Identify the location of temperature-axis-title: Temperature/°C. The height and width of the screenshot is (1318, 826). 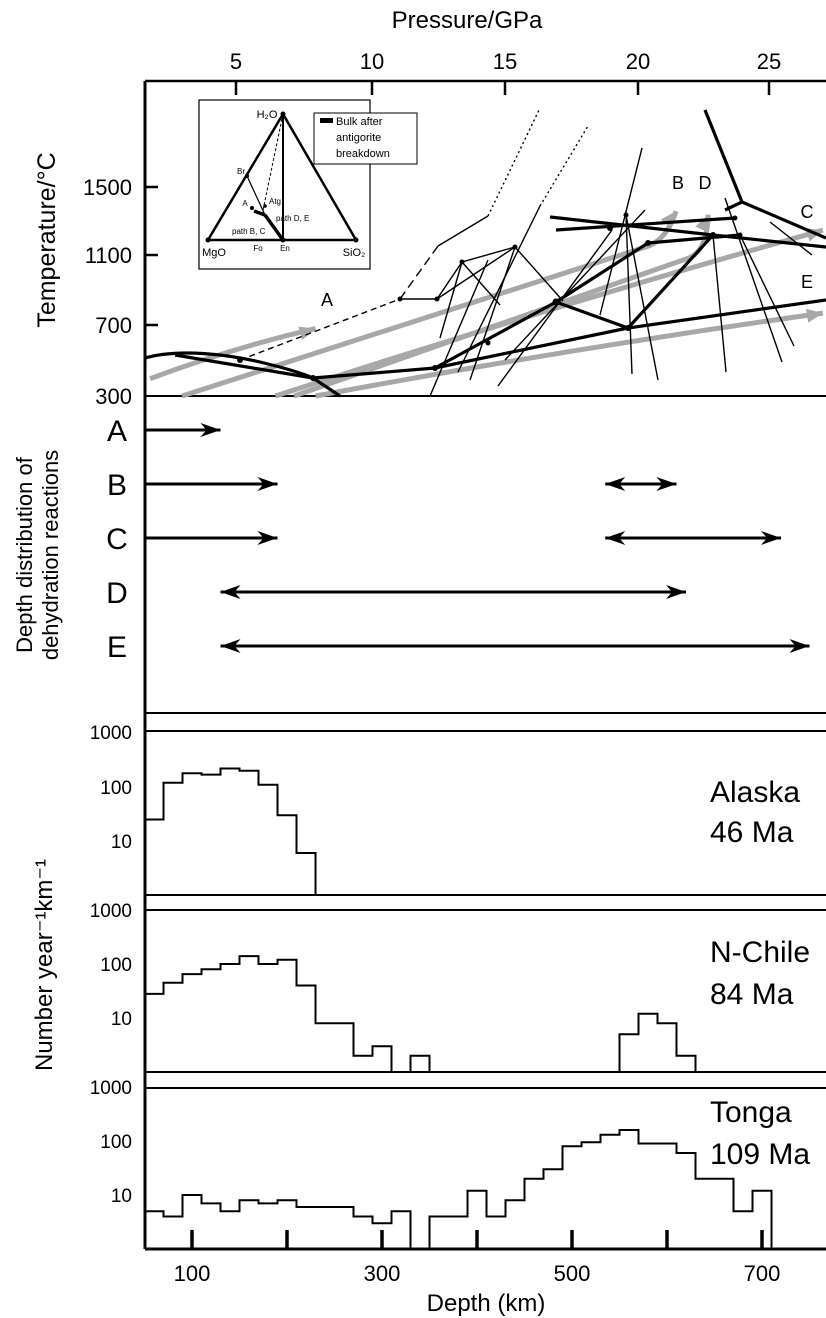
(47, 239).